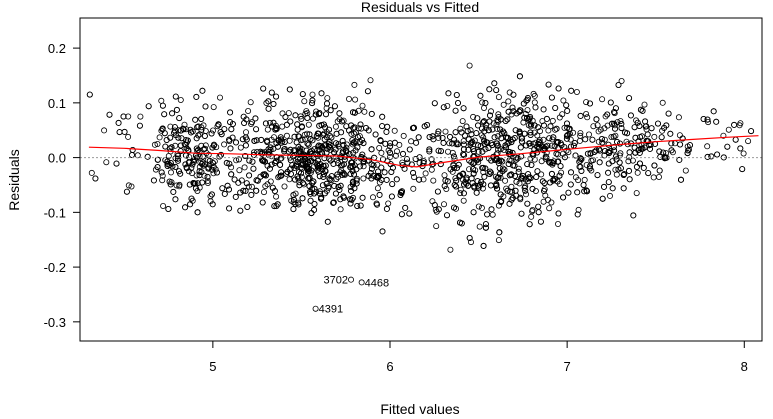  I want to click on y-axis-title: Residuals, so click(14, 179).